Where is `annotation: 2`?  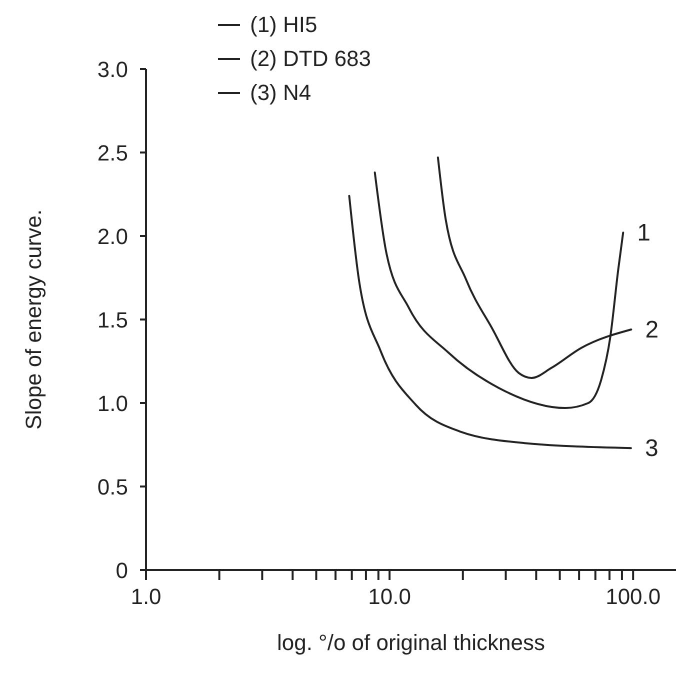
annotation: 2 is located at coordinates (652, 330).